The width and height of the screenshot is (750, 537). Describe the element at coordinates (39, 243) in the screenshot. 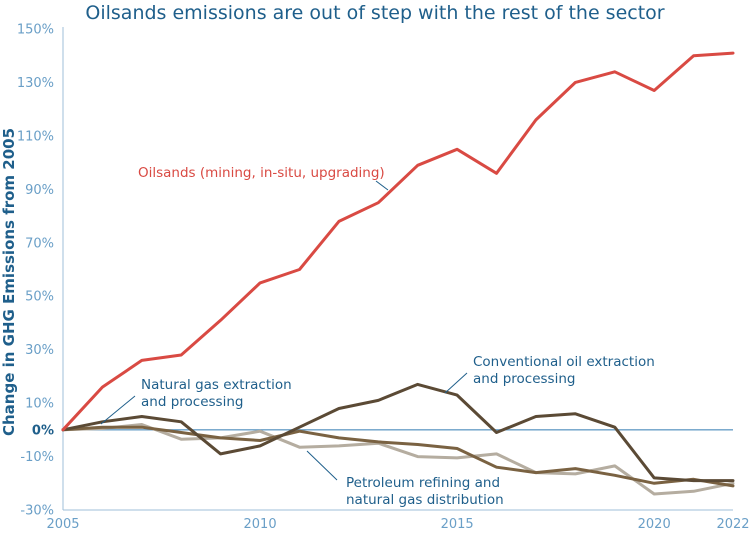

I see `y-tick-label: 70%` at that location.